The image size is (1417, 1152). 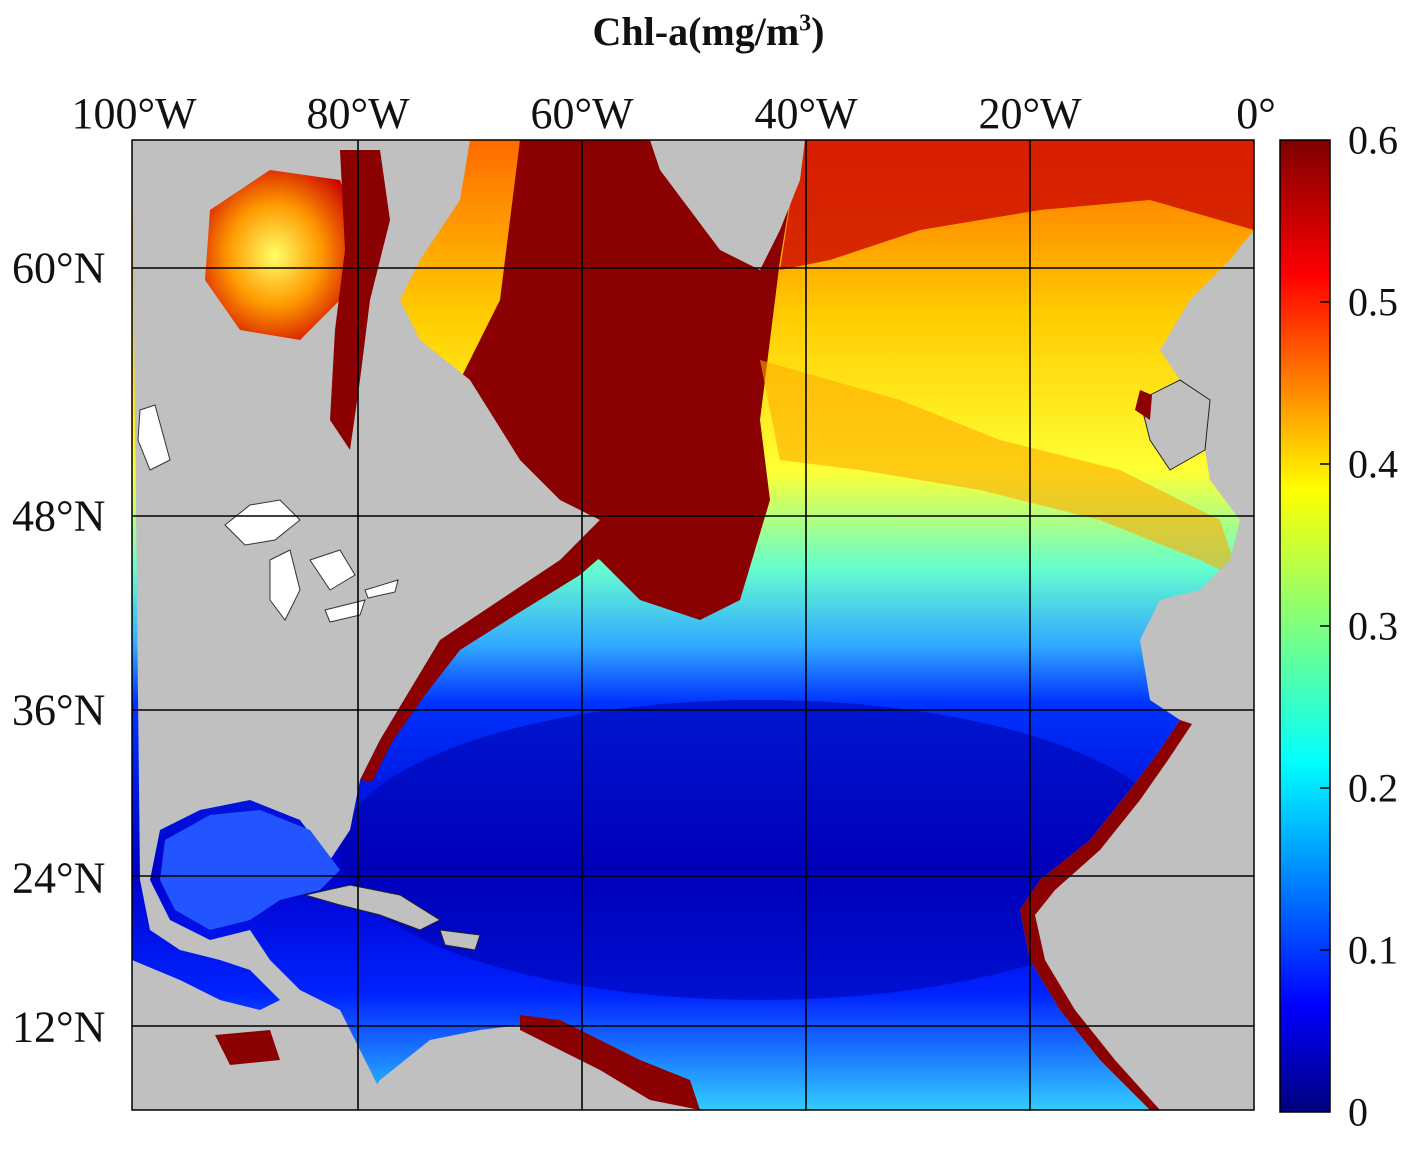 I want to click on colorbar-tick-0: 0, so click(x=1358, y=1112).